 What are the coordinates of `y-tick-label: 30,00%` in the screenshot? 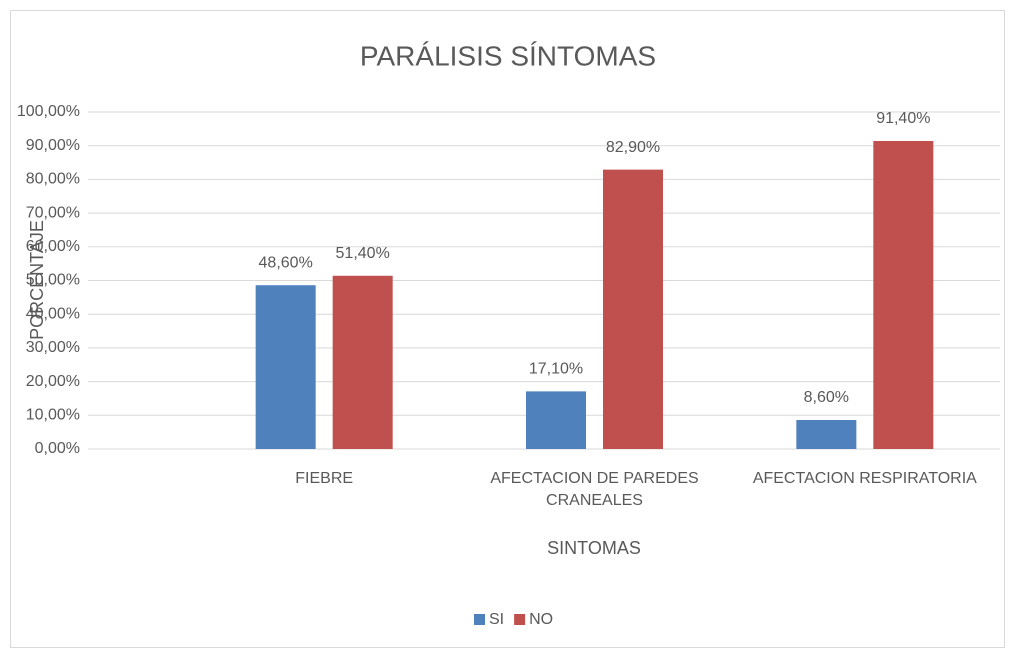 It's located at (53, 347).